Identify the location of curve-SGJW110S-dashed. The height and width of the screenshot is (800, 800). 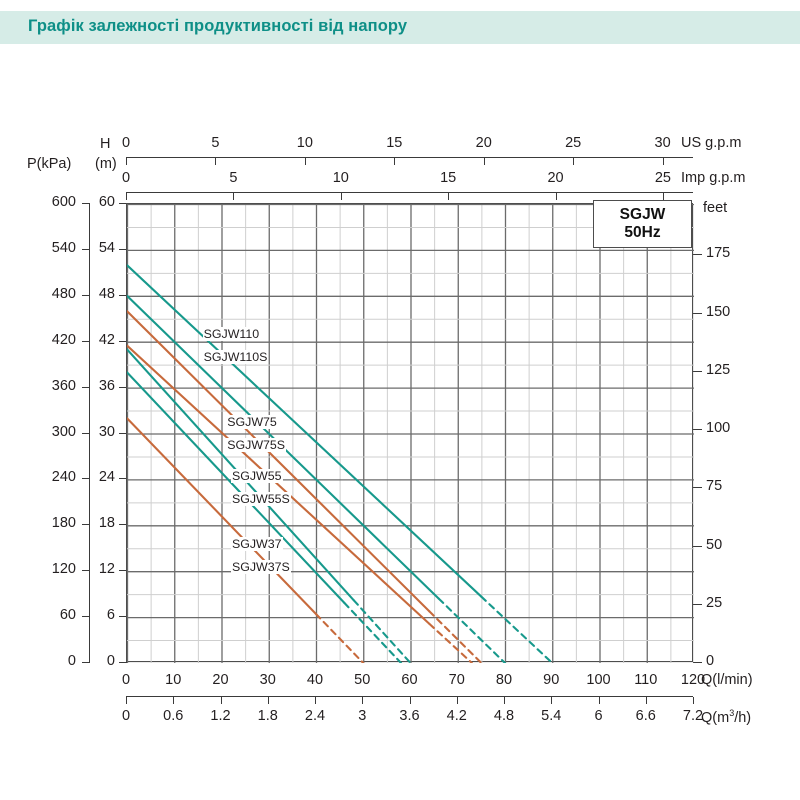
(472, 630).